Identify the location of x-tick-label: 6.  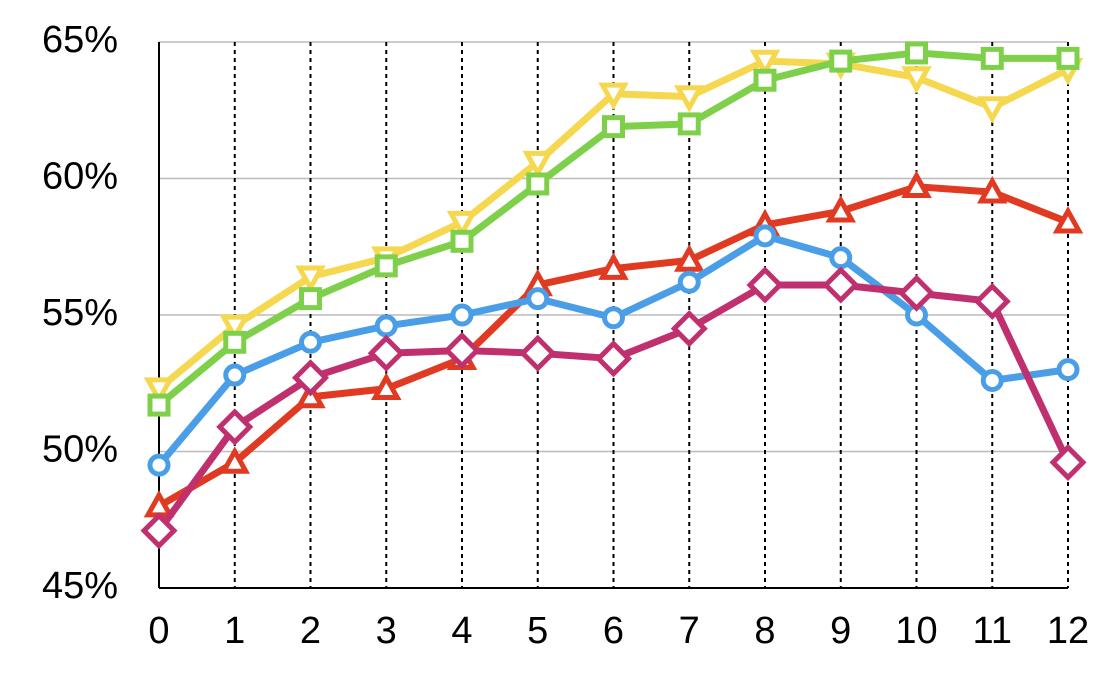
(613, 631).